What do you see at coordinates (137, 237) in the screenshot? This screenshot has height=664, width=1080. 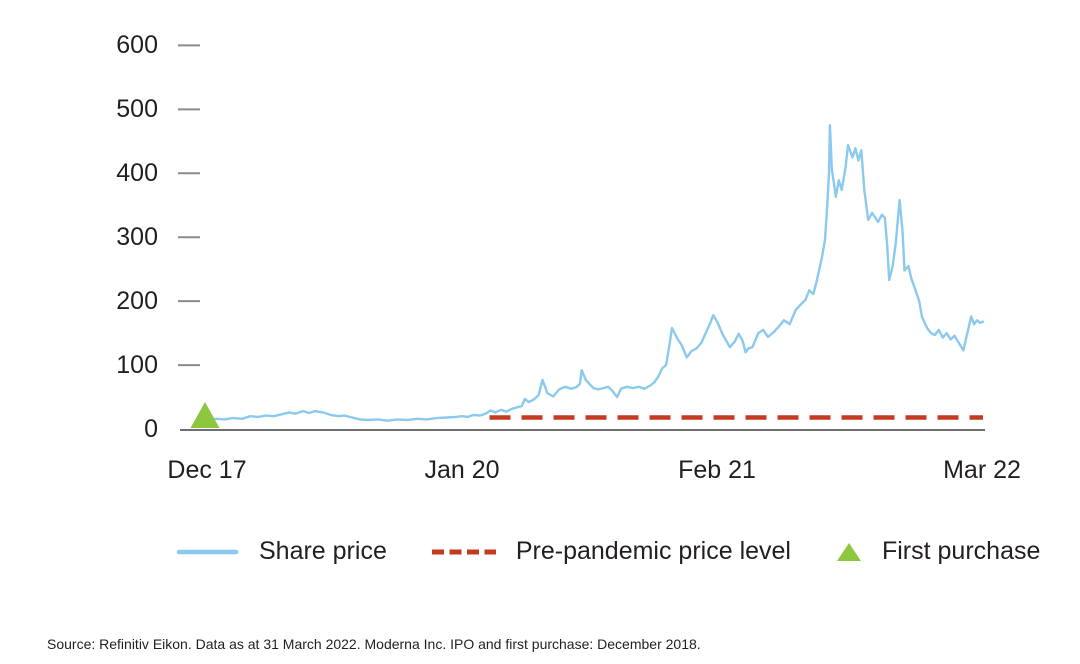 I see `y-tick-label: 300` at bounding box center [137, 237].